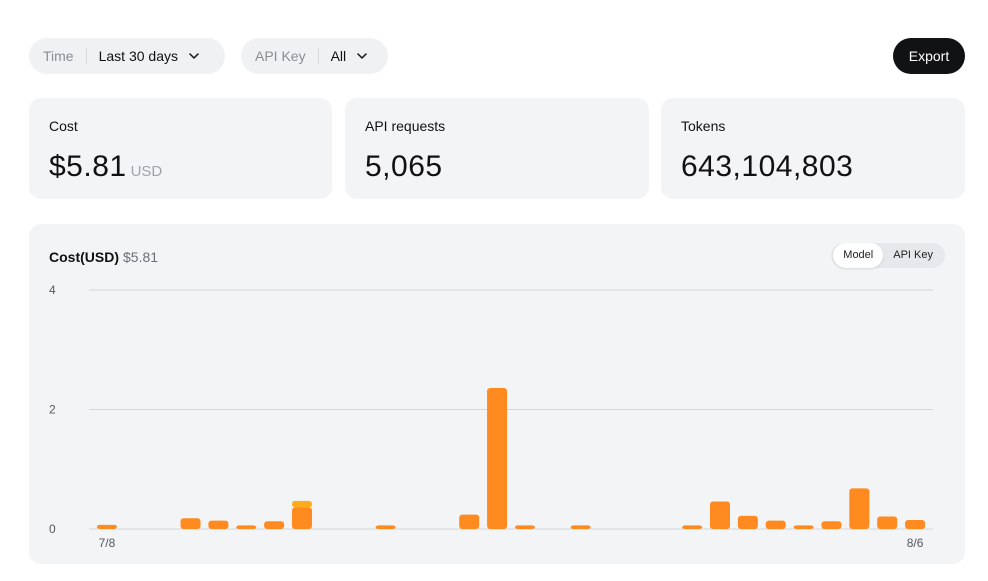 This screenshot has width=988, height=581. I want to click on chart-title: Cost(USD) $5.81, so click(103, 257).